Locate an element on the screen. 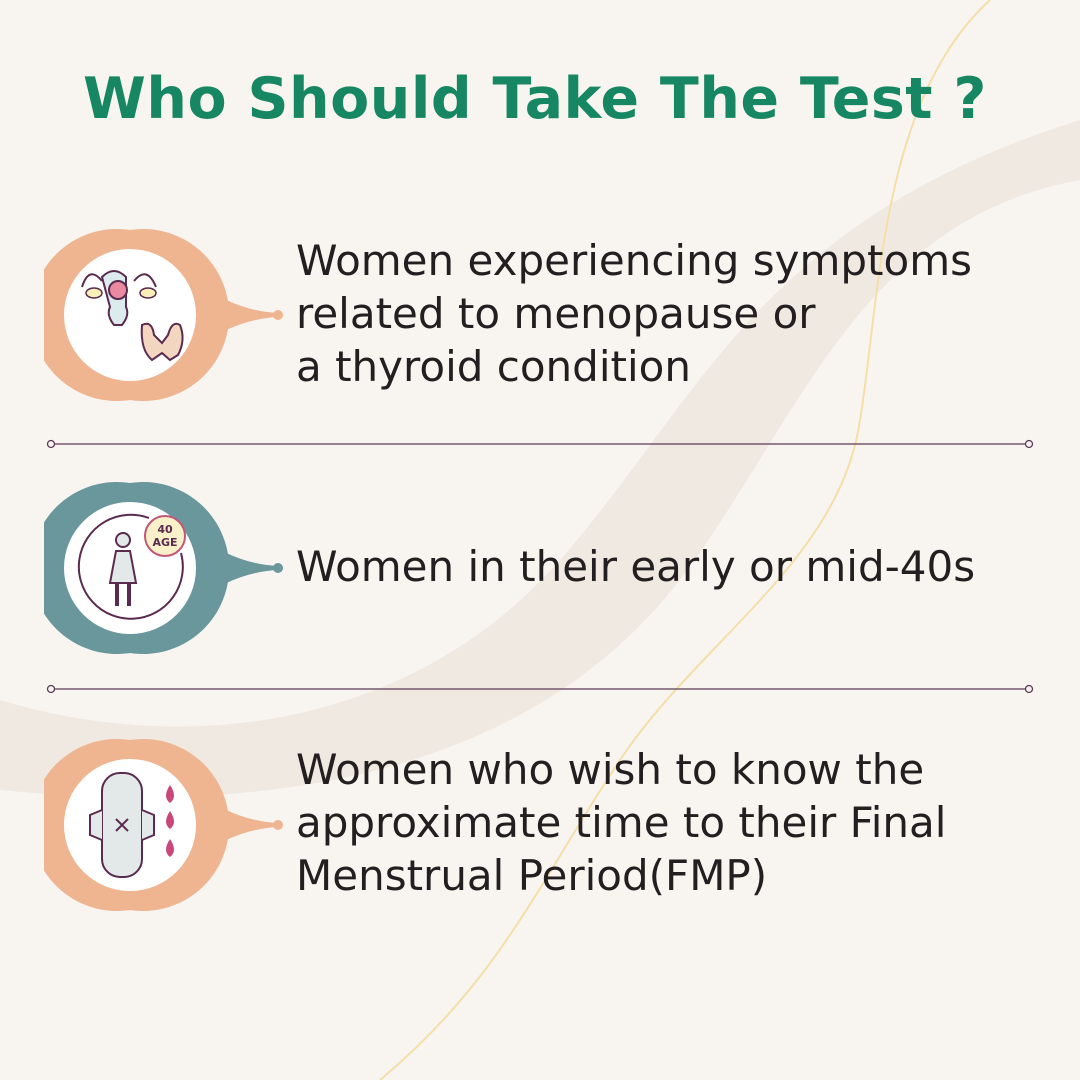 The width and height of the screenshot is (1080, 1080). page-title: Who Should Take The Test ? is located at coordinates (535, 99).